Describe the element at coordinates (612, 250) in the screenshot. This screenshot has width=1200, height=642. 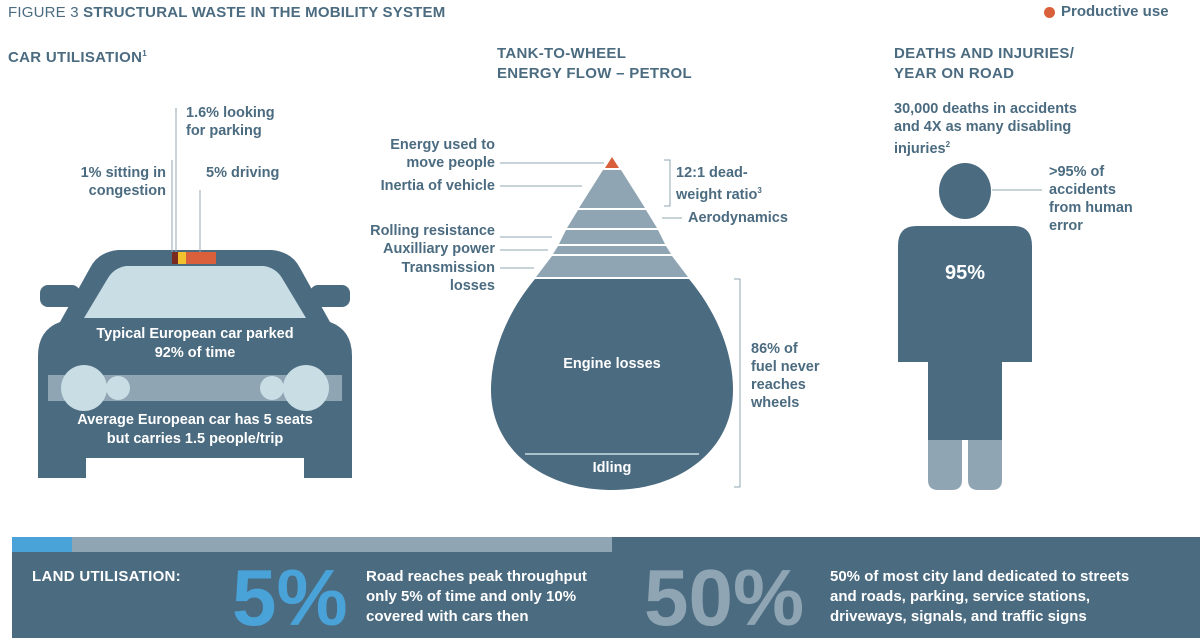
I see `energy-aux-segment` at that location.